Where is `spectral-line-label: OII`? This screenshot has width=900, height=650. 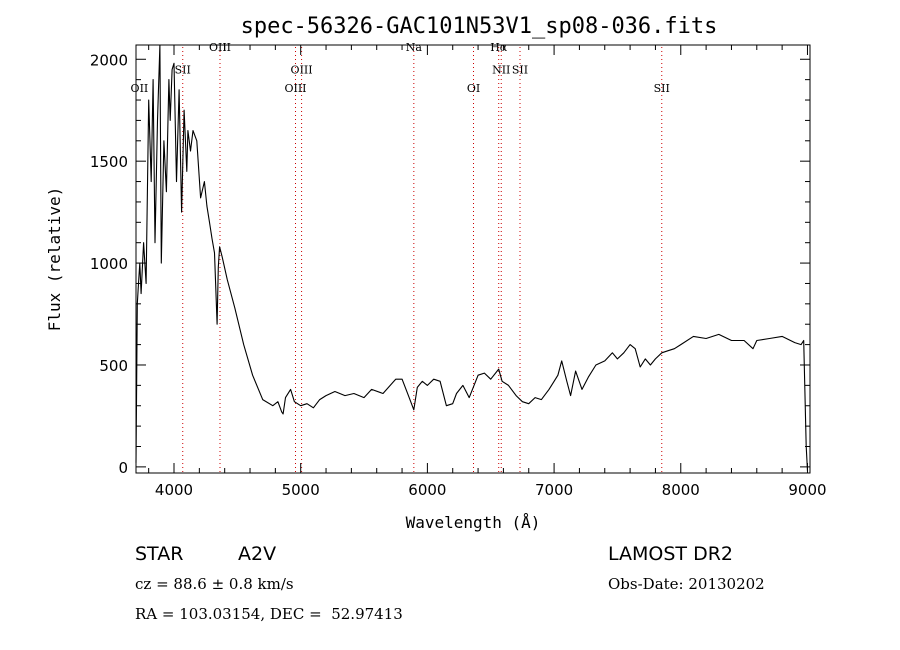
spectral-line-label: OII is located at coordinates (140, 88).